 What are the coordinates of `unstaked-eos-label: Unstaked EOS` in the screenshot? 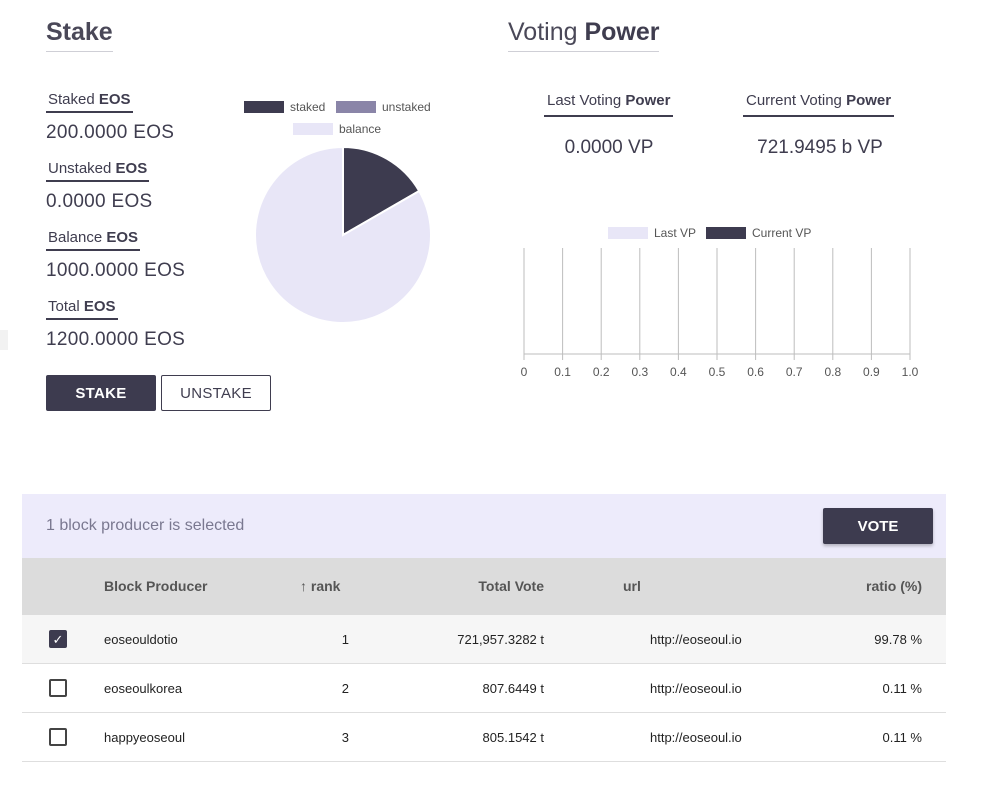 It's located at (98, 171).